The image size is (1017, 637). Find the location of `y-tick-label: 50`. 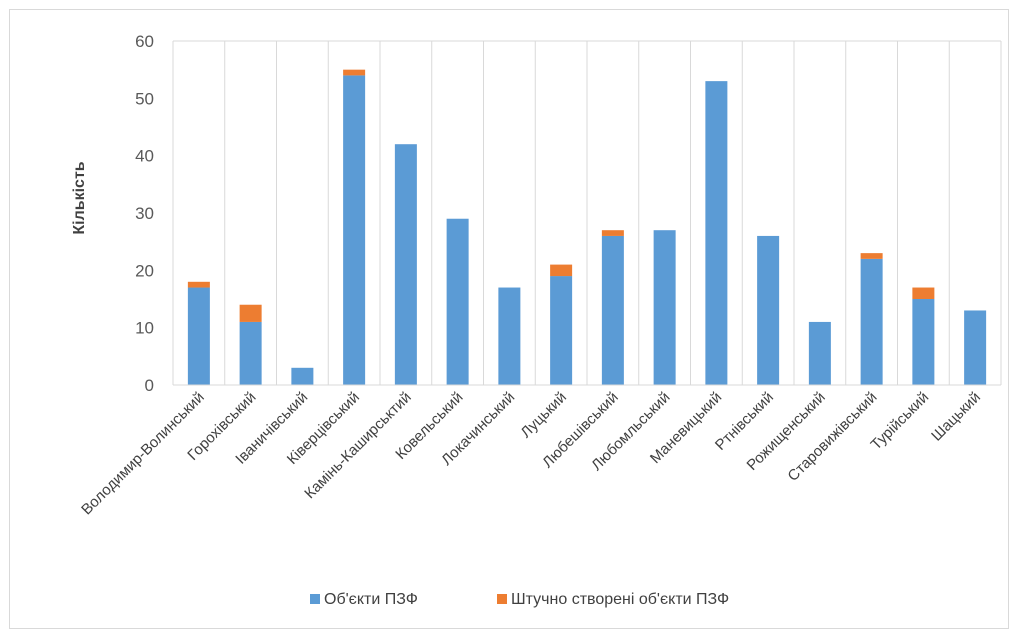

y-tick-label: 50 is located at coordinates (144, 98).